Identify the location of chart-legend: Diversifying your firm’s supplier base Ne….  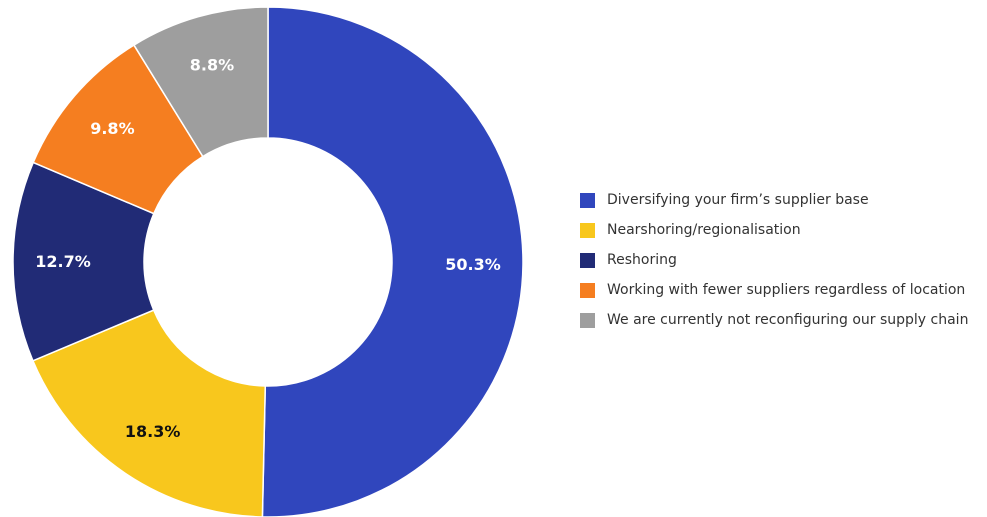
(774, 265).